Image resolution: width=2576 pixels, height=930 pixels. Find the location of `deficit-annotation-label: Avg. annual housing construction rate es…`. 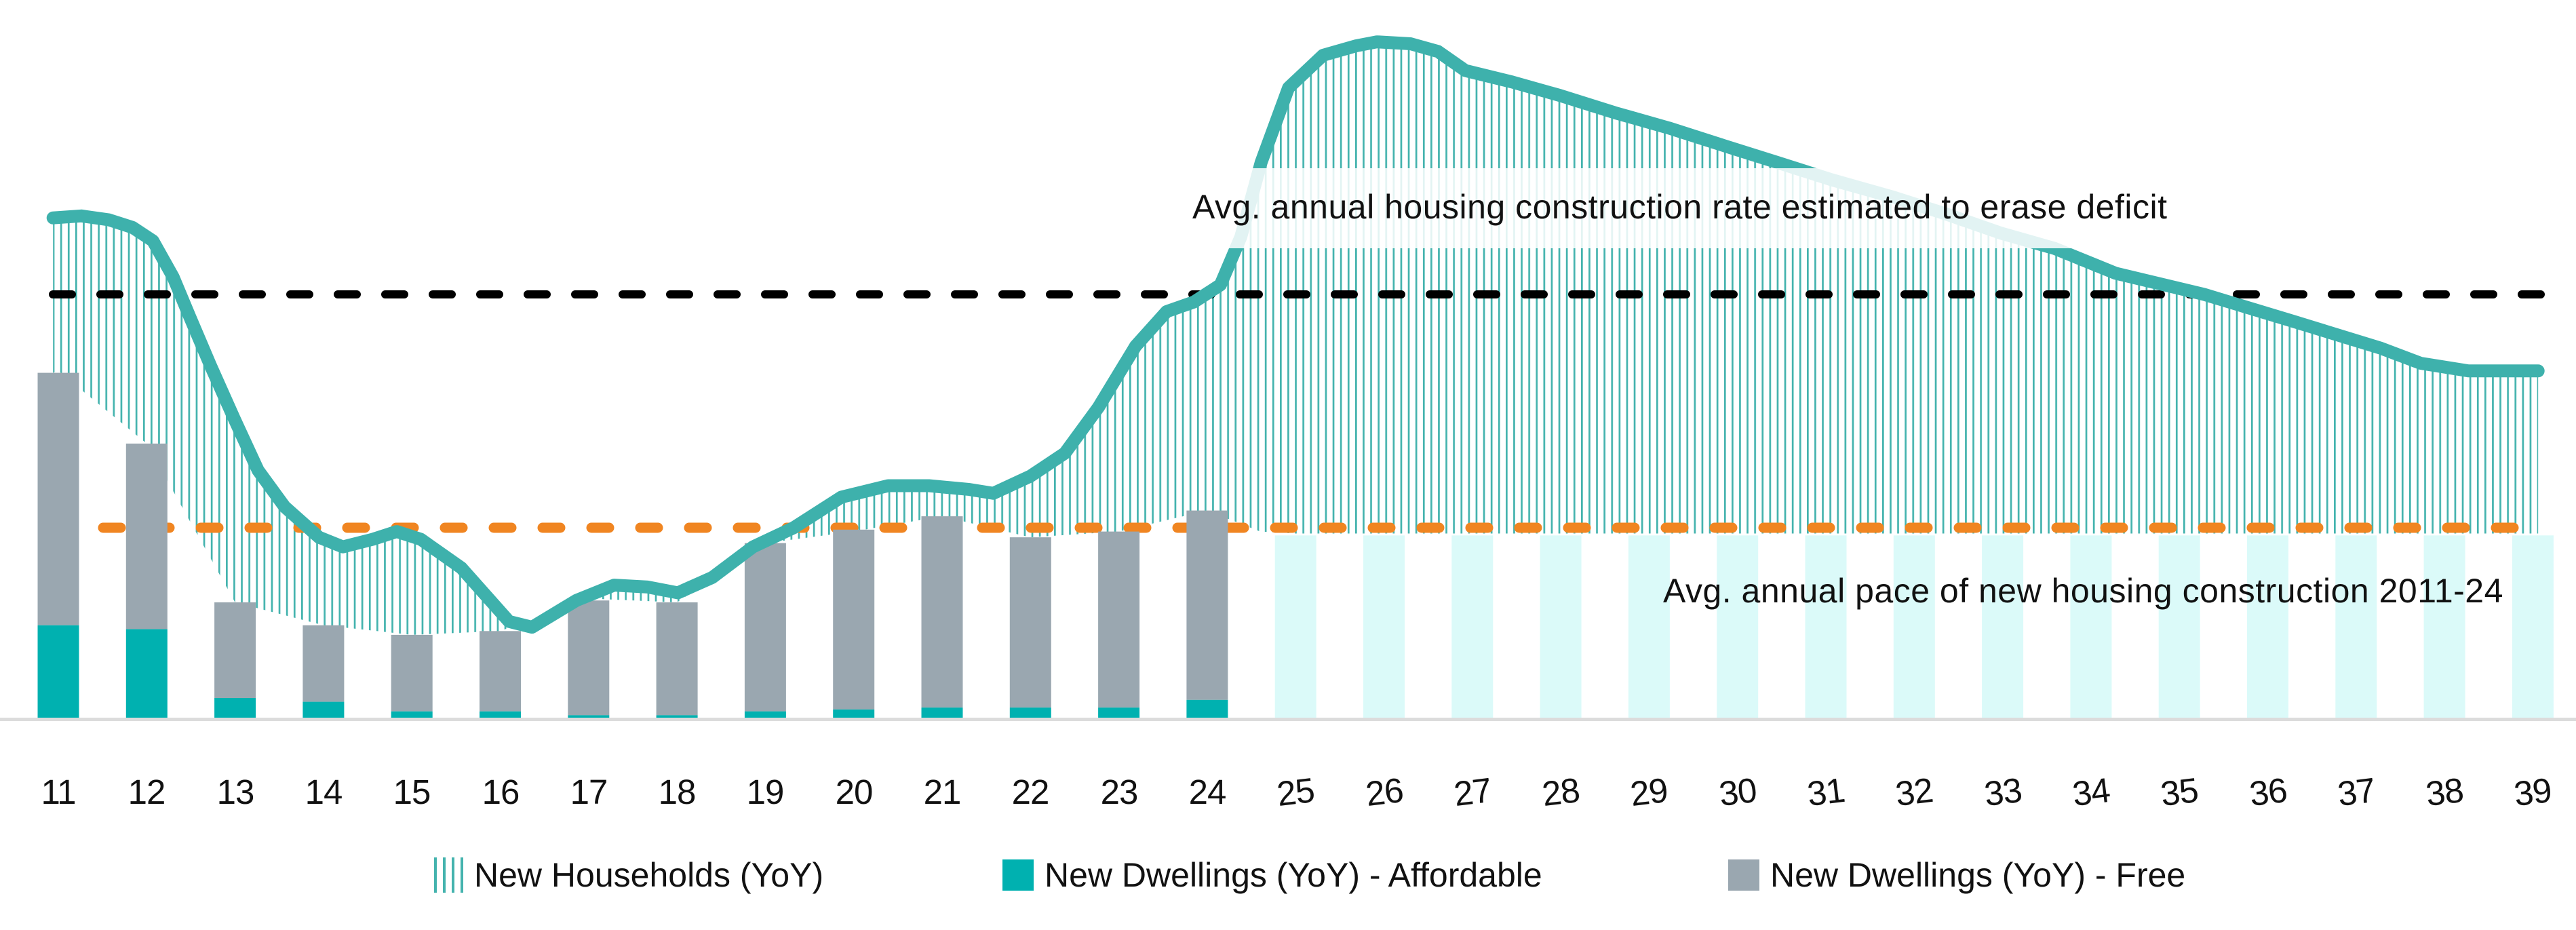

deficit-annotation-label: Avg. annual housing construction rate es… is located at coordinates (1680, 207).